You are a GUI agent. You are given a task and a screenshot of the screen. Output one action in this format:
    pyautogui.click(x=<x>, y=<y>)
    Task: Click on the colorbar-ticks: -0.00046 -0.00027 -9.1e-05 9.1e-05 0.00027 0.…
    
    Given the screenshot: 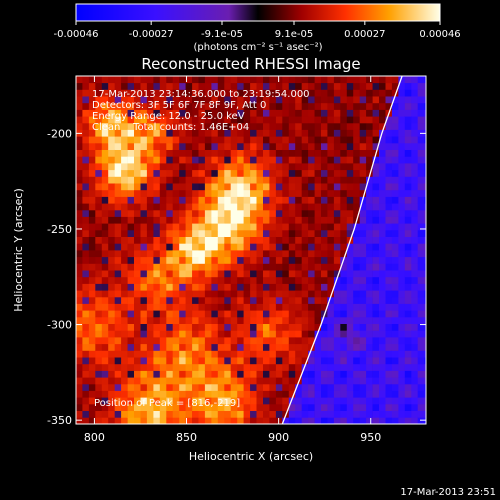 What is the action you would take?
    pyautogui.click(x=257, y=30)
    